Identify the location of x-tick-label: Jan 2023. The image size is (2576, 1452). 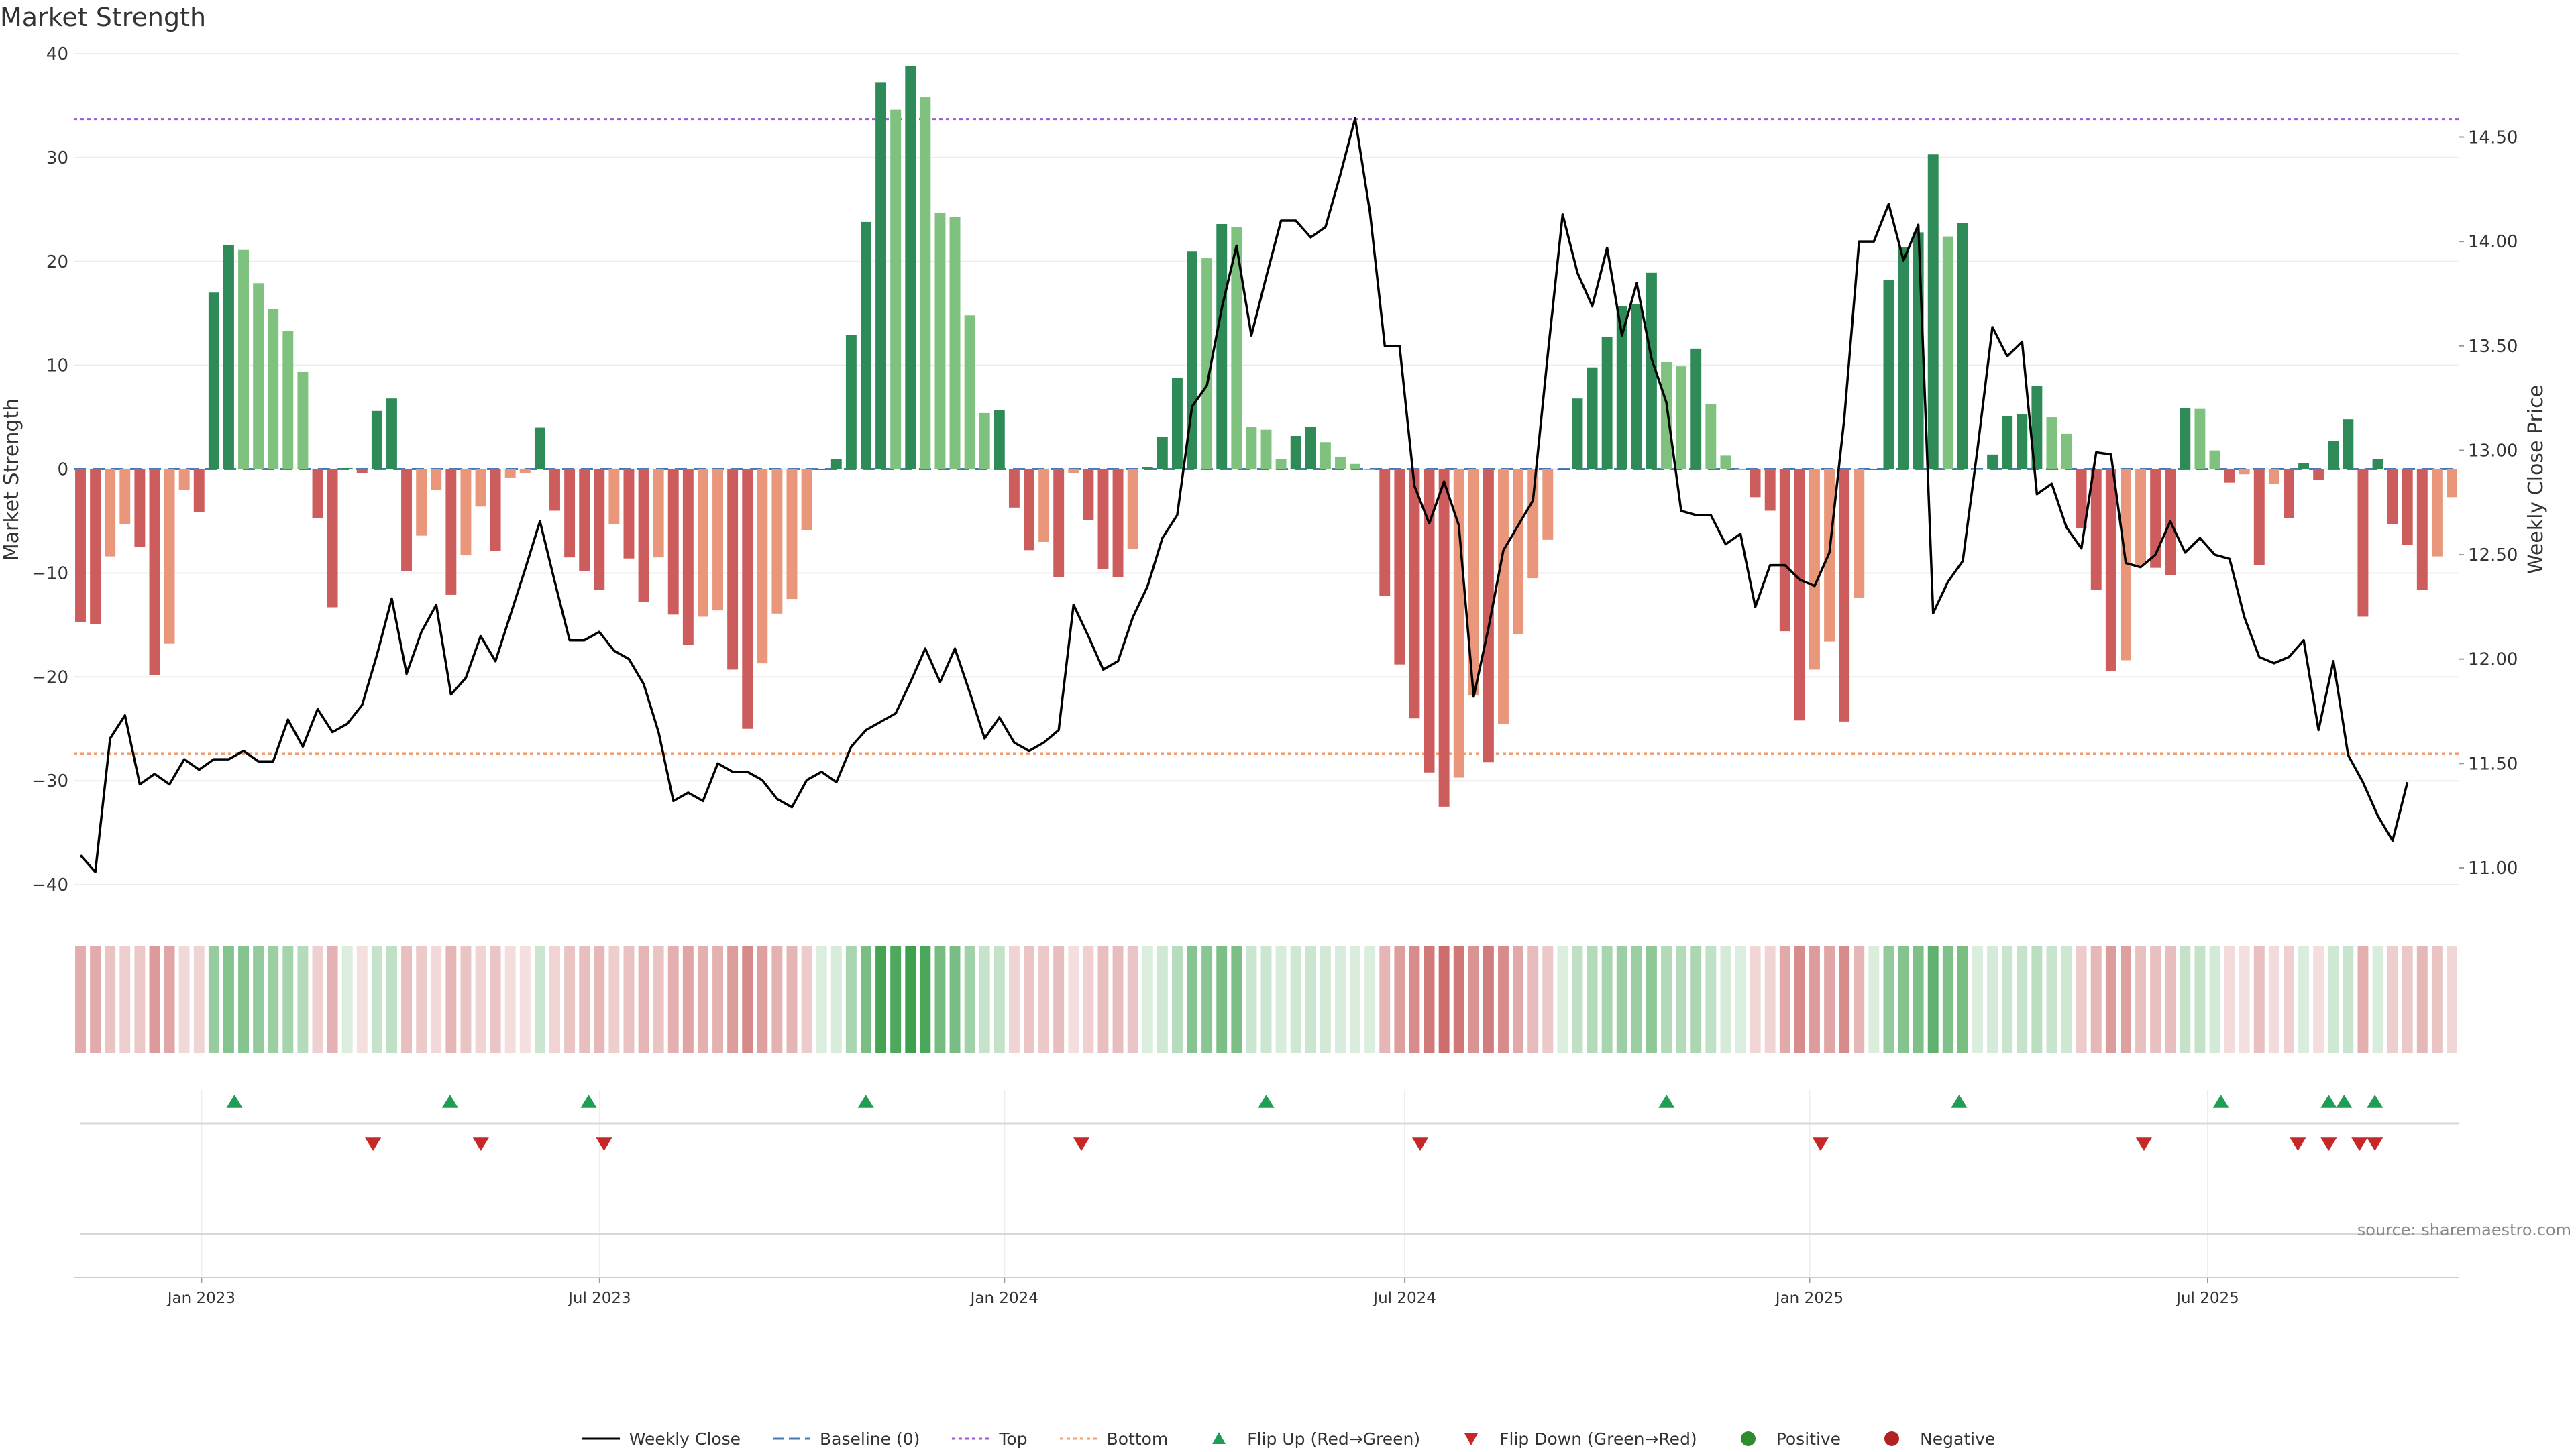
(200, 1298).